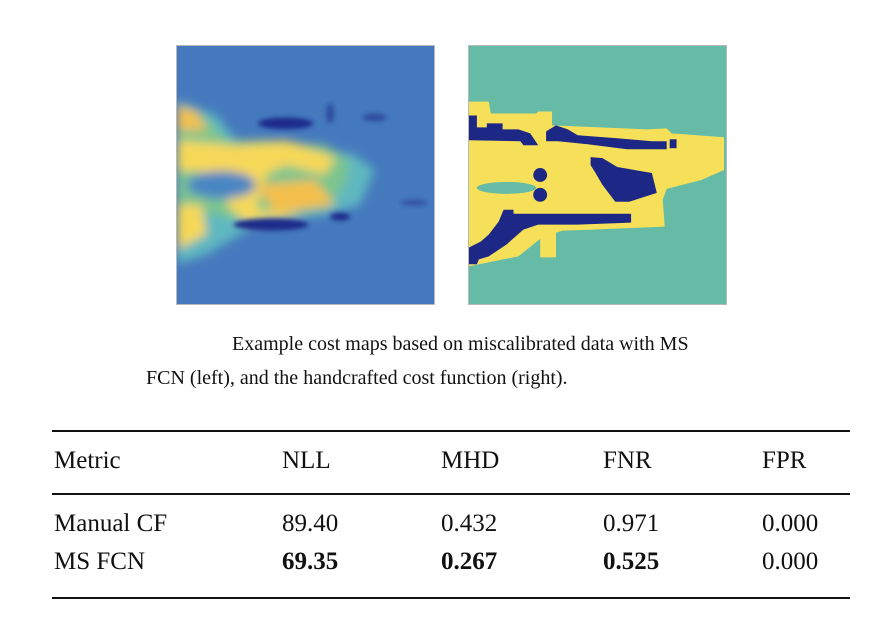 The width and height of the screenshot is (894, 632). I want to click on cell-metric: MS FCN, so click(100, 561).